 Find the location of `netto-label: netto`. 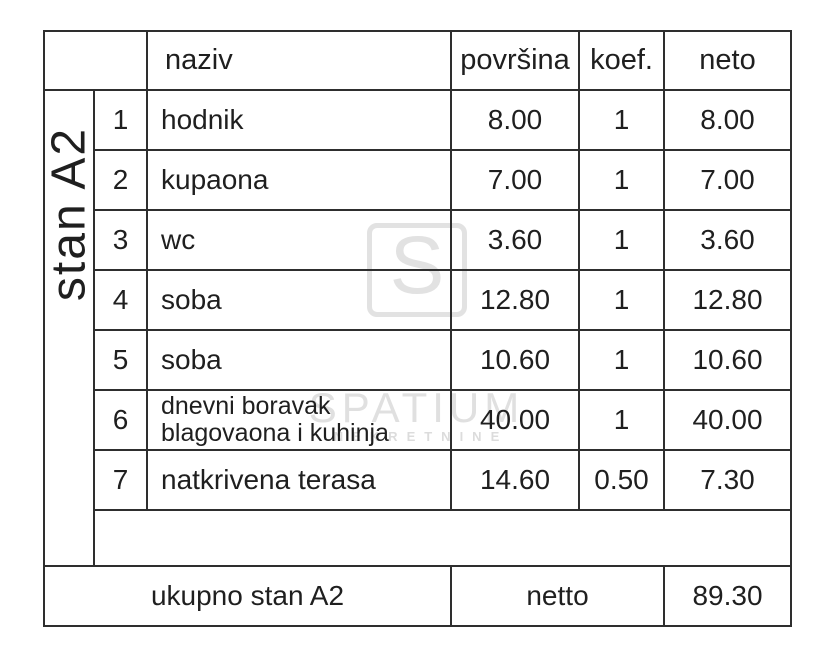

netto-label: netto is located at coordinates (557, 596).